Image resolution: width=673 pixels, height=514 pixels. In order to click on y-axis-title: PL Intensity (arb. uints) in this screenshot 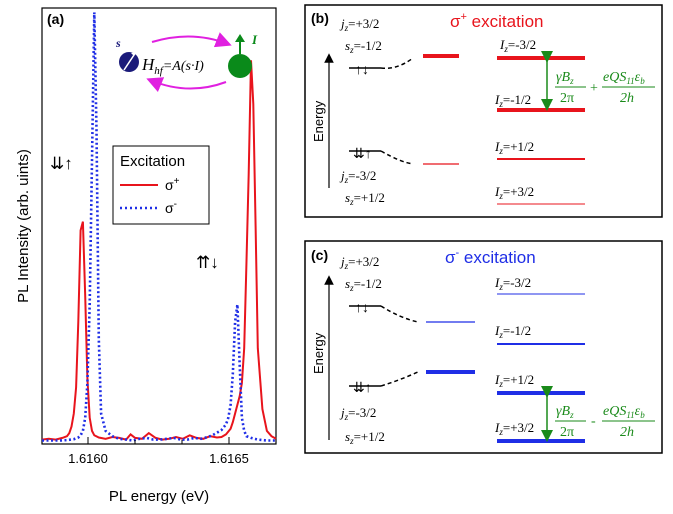, I will do `click(23, 226)`.